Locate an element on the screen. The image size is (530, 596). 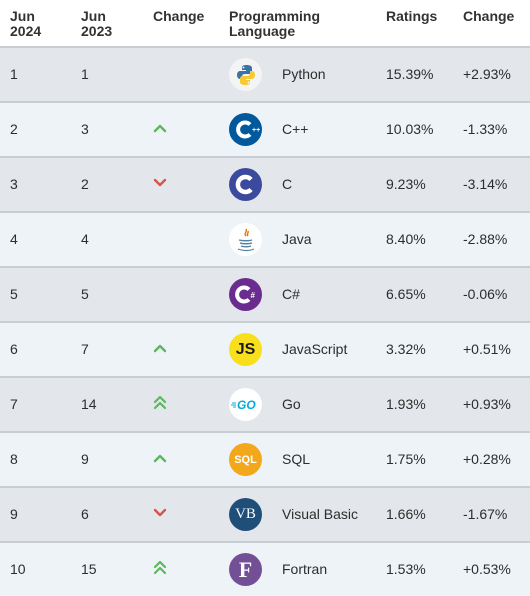
language-name: Go is located at coordinates (291, 404).